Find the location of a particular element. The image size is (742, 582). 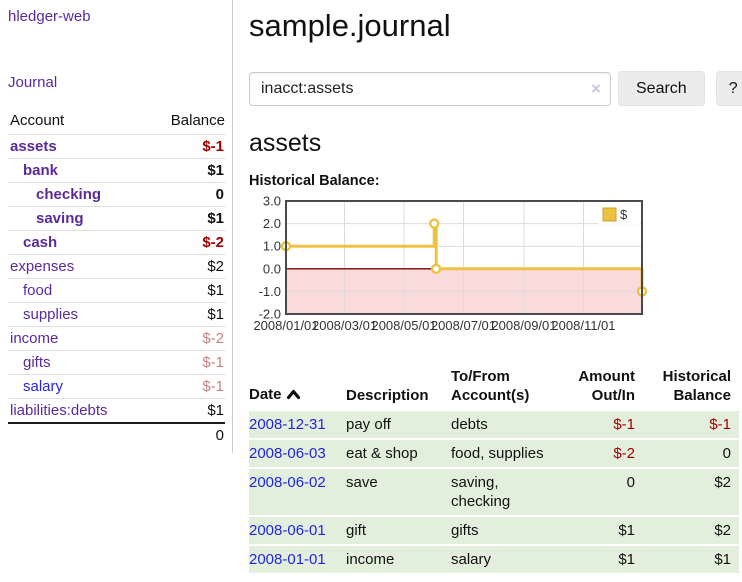

transaction-date-link: 2008-06-02 is located at coordinates (287, 482).